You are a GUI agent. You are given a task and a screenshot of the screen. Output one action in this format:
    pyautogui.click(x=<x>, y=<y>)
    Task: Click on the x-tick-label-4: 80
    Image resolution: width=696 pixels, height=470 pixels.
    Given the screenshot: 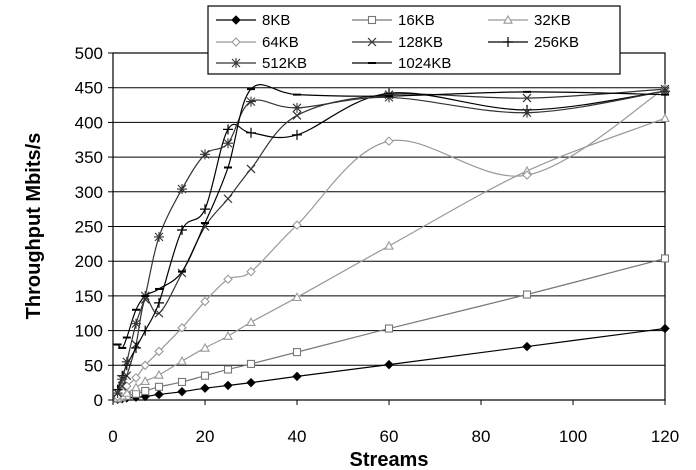 What is the action you would take?
    pyautogui.click(x=481, y=436)
    